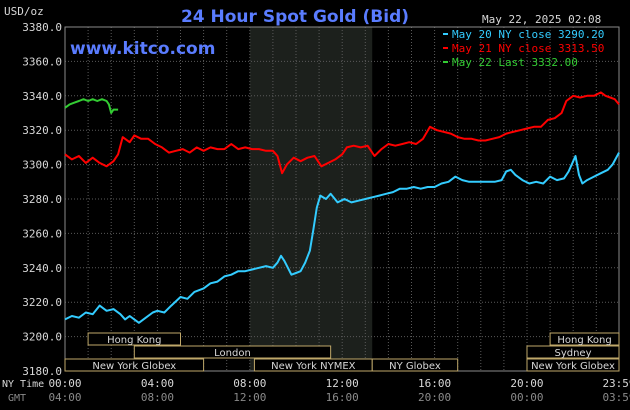 The image size is (630, 410). Describe the element at coordinates (249, 383) in the screenshot. I see `x-tick-ny: 08:00` at that location.